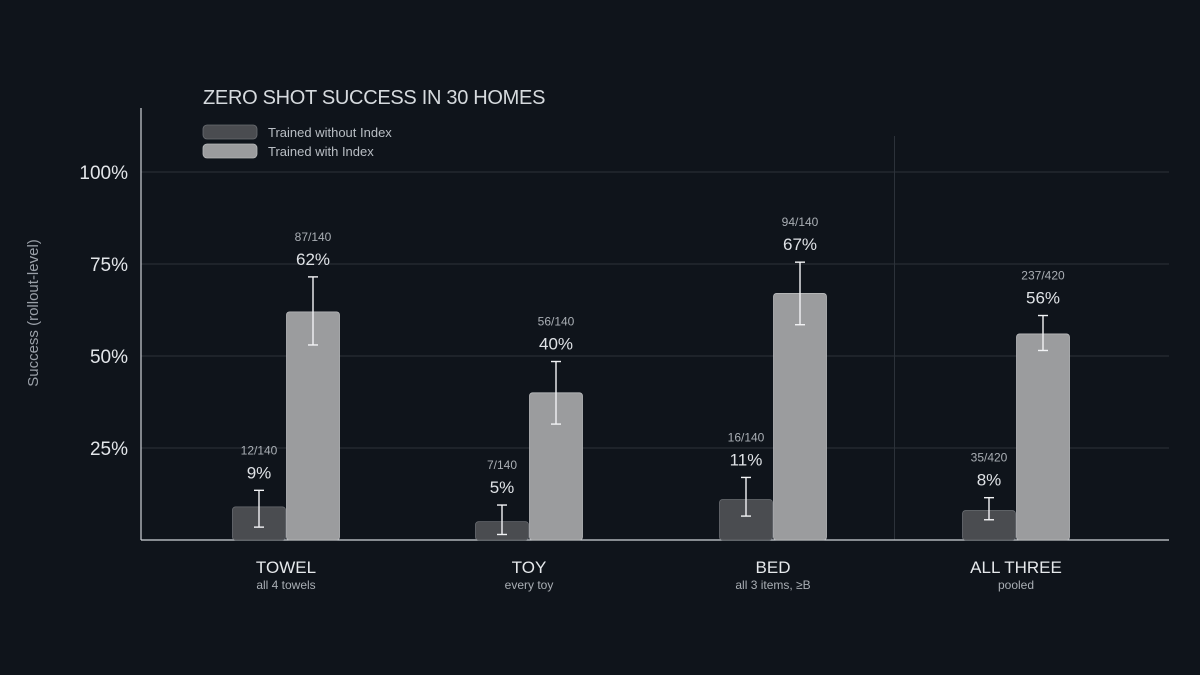 The height and width of the screenshot is (675, 1200). I want to click on y-tick-label-100: 100%, so click(103, 173).